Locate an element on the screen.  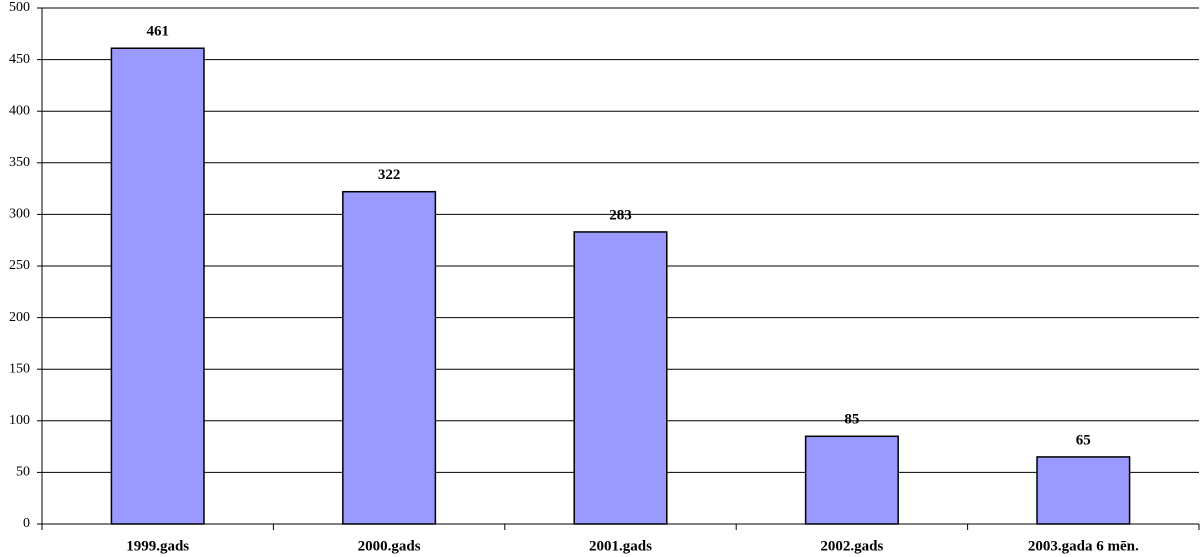
x-tick-label: 2002.gads is located at coordinates (851, 546).